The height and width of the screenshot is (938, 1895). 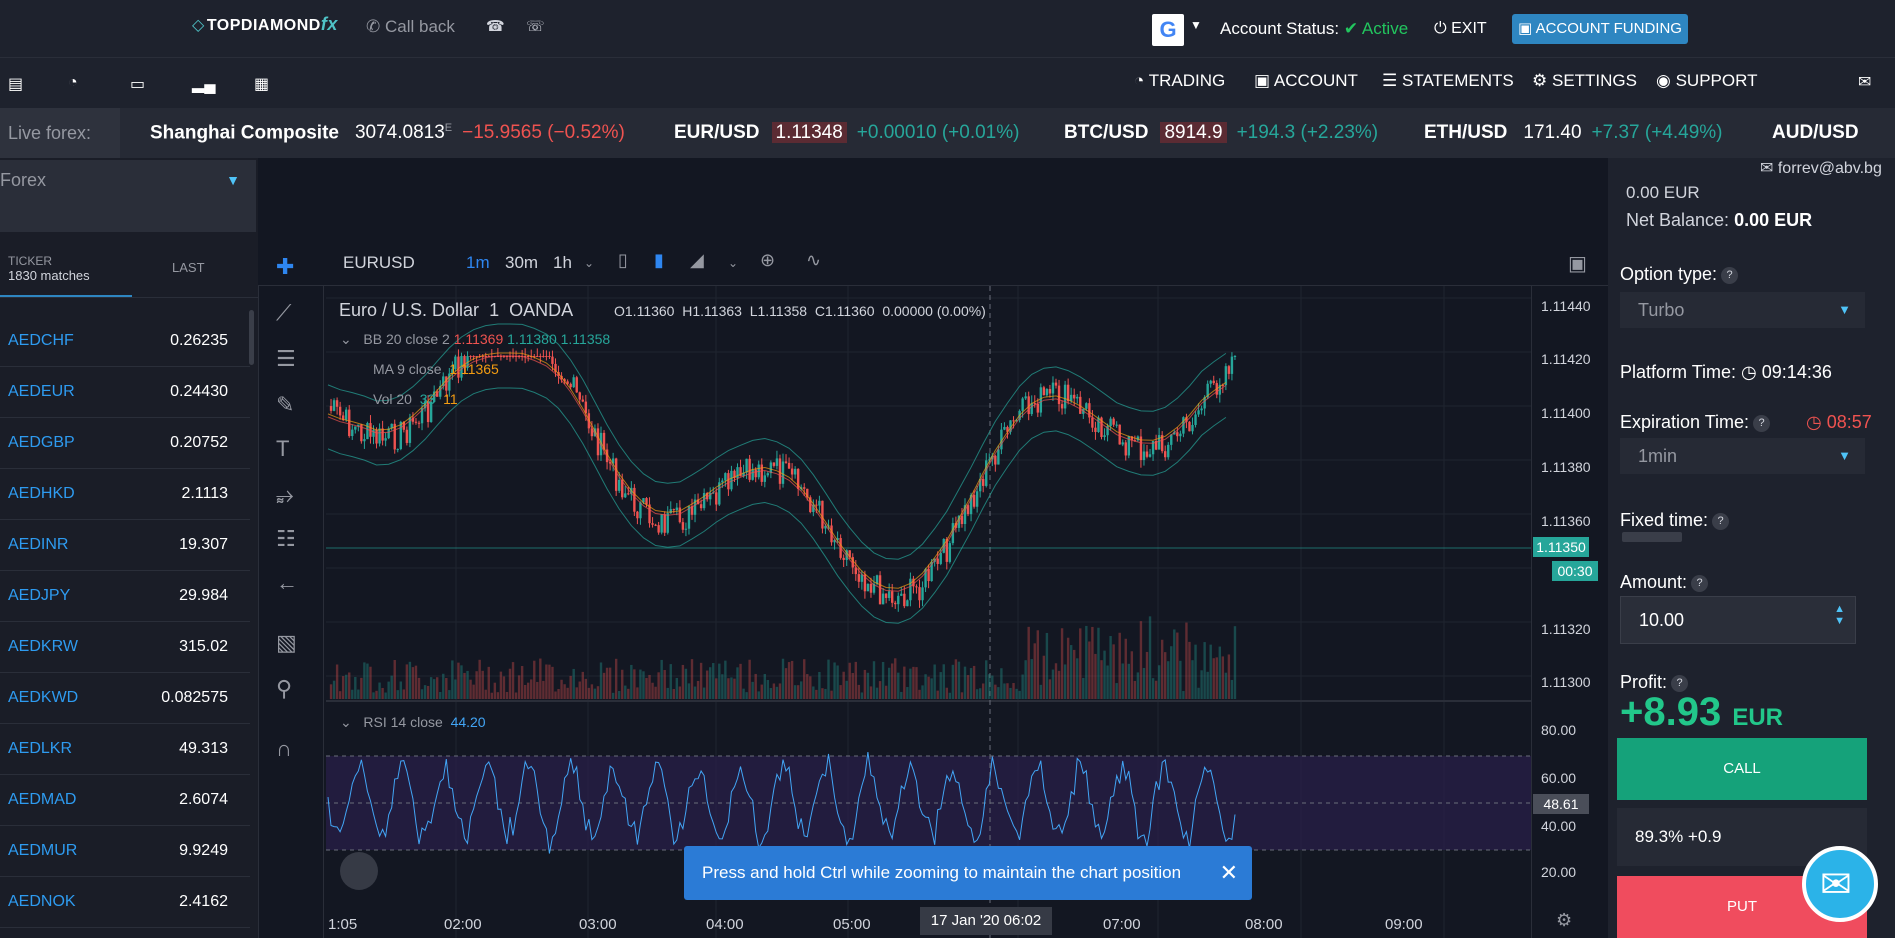 What do you see at coordinates (415, 399) in the screenshot?
I see `vol-legend: Vol 20 33 11` at bounding box center [415, 399].